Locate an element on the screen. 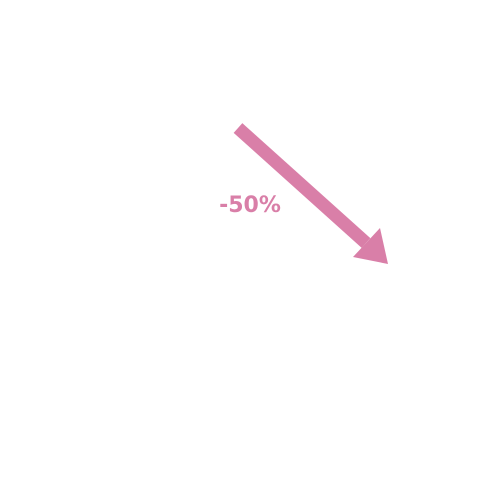 Image resolution: width=500 pixels, height=500 pixels. arrow-head is located at coordinates (370, 246).